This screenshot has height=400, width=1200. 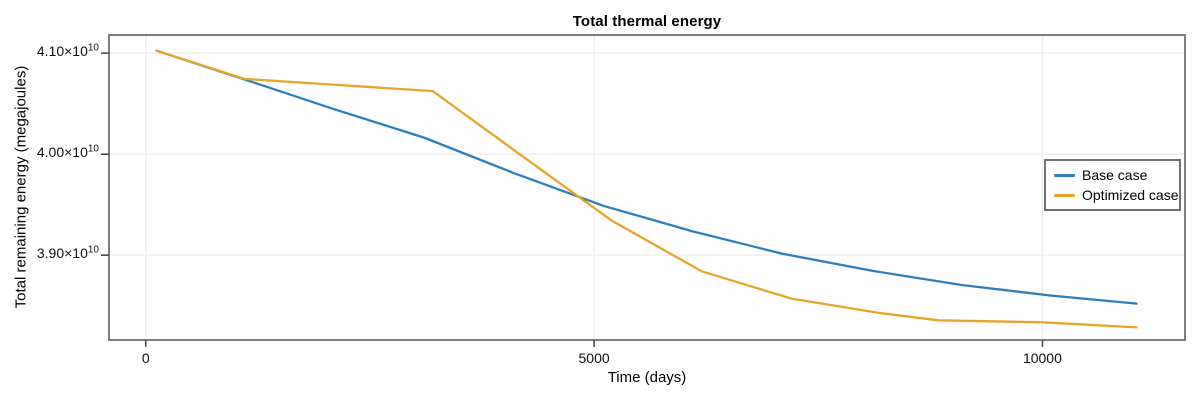 I want to click on y-tick-label: 3.90×10¹⁰, so click(x=67, y=253).